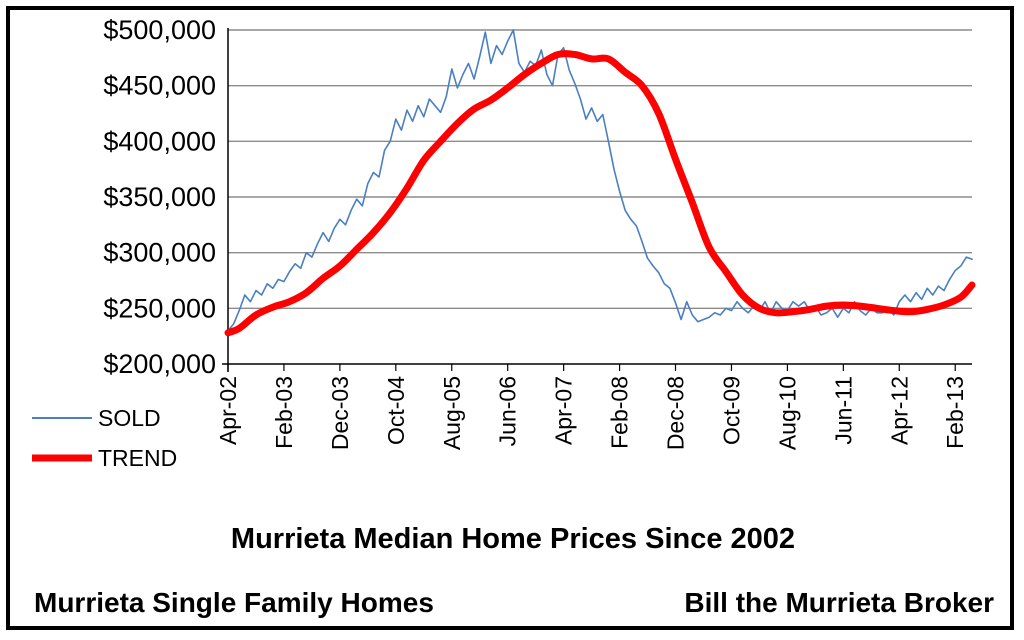 Image resolution: width=1024 pixels, height=640 pixels. Describe the element at coordinates (787, 413) in the screenshot. I see `x-tick-label: Aug-10` at that location.